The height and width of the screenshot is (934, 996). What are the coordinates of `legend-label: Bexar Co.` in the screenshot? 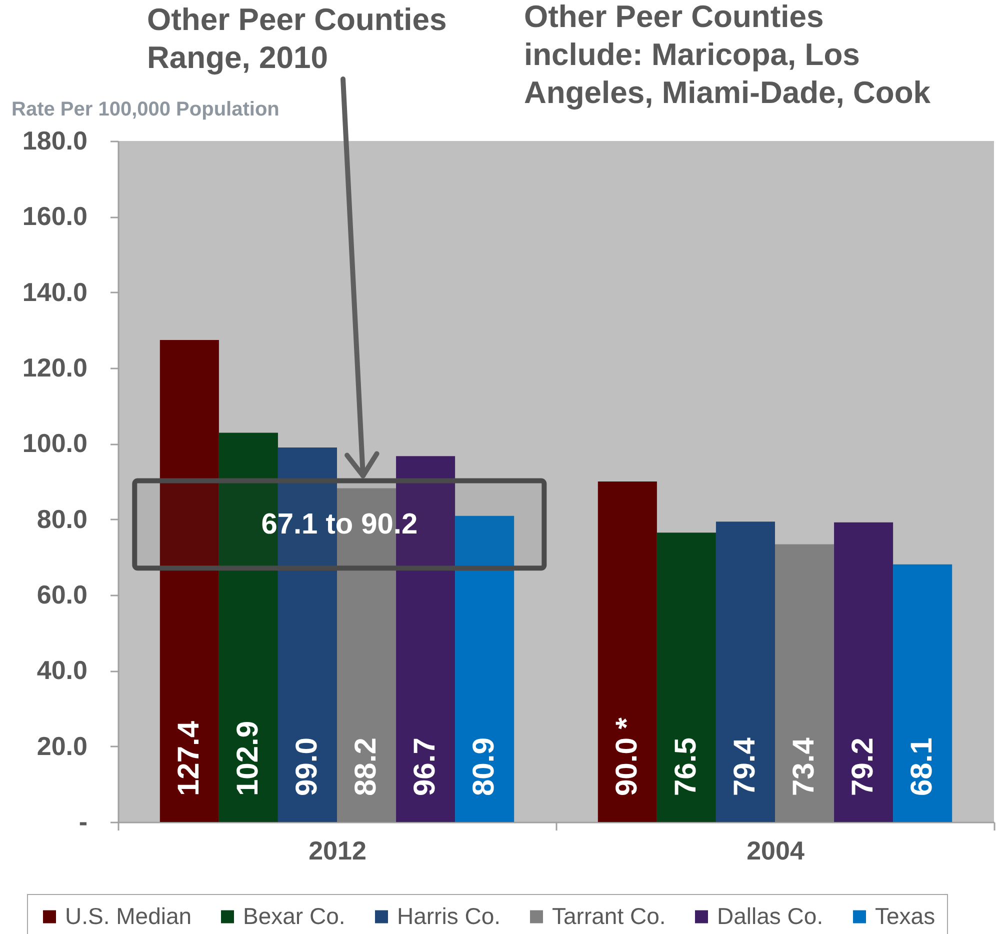 It's located at (294, 915).